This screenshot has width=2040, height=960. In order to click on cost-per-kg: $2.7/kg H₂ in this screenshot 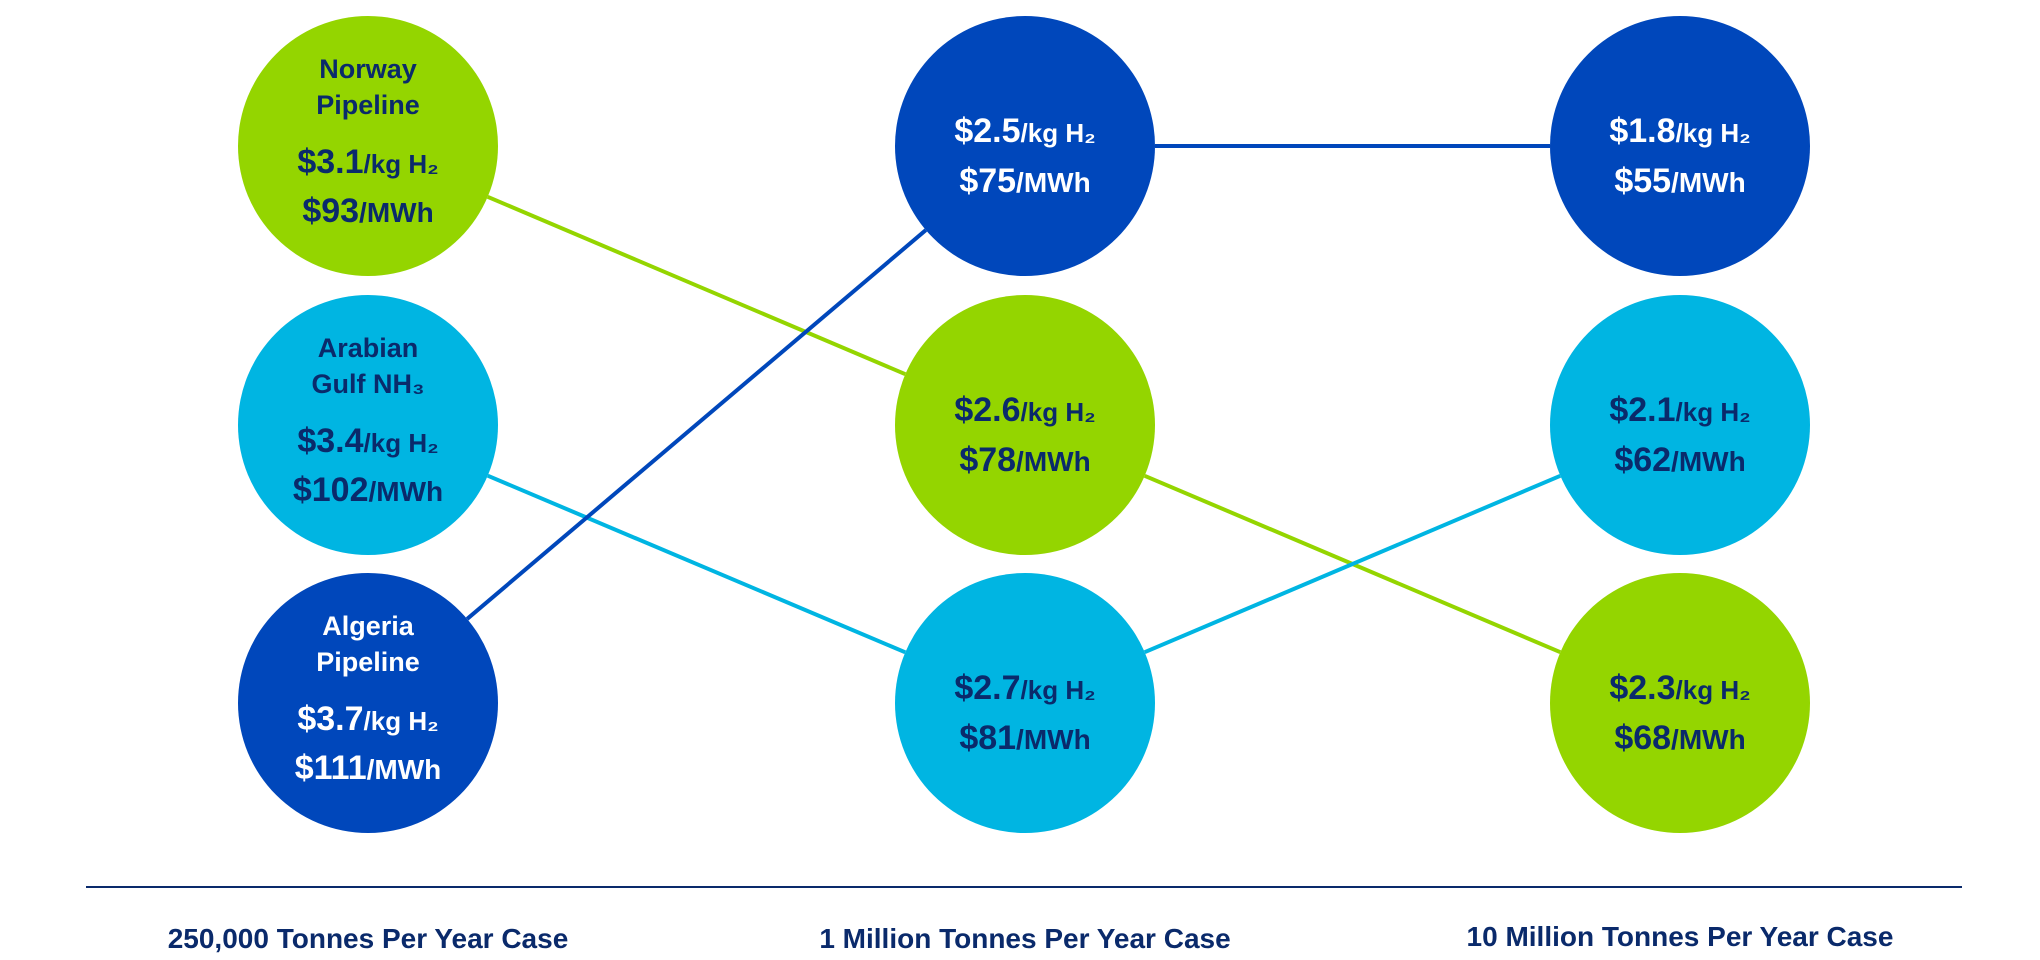, I will do `click(1024, 688)`.